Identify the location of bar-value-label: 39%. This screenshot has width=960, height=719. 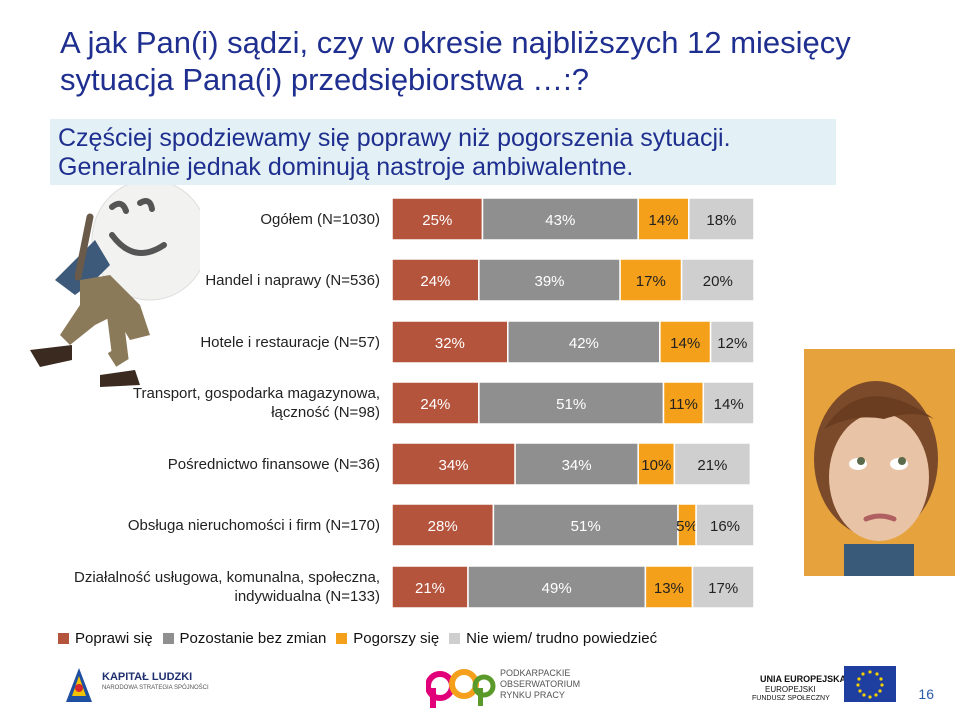
(549, 281).